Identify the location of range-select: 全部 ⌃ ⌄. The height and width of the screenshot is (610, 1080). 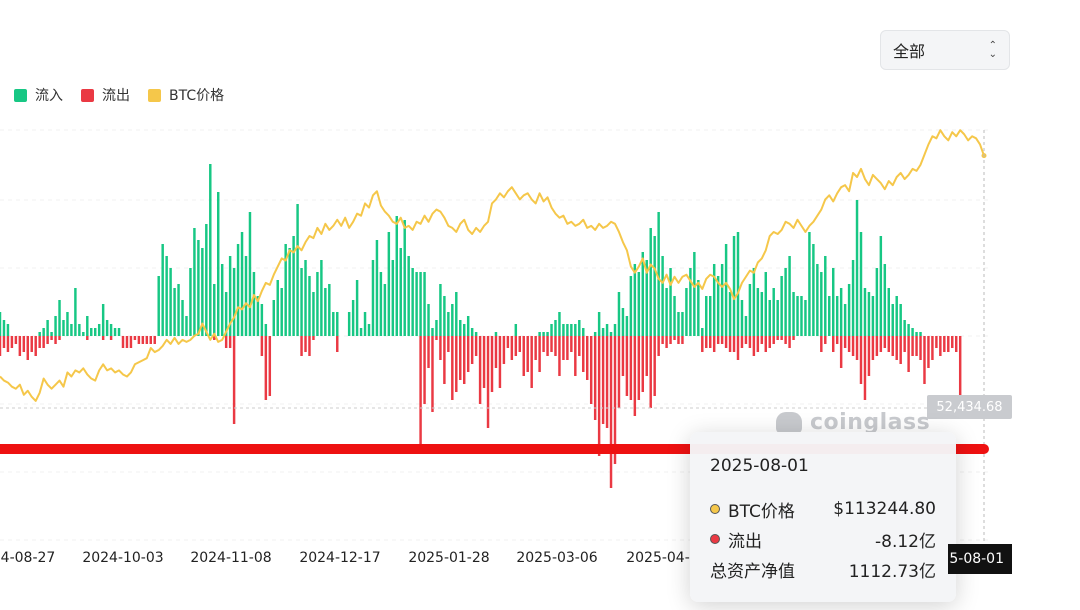
(945, 50).